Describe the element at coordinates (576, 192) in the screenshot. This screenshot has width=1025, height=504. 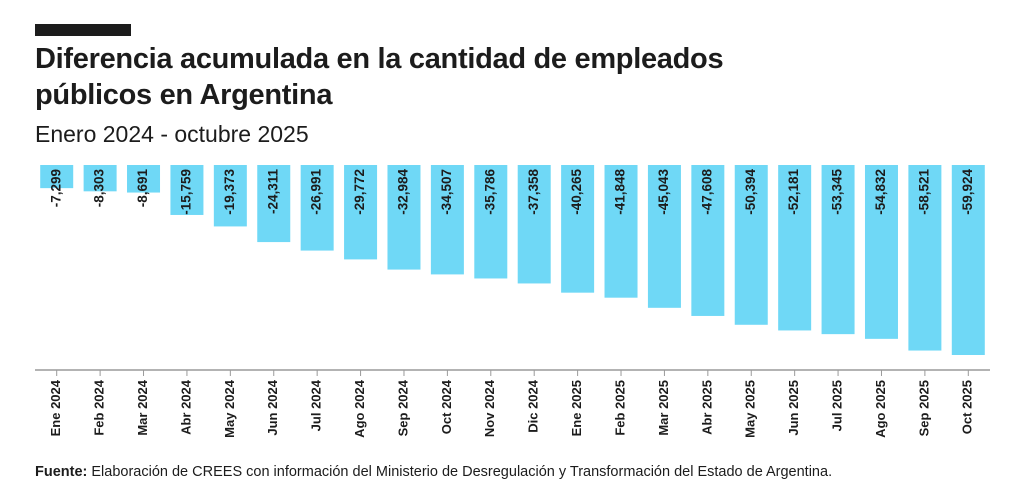
I see `value-label: -40,265` at that location.